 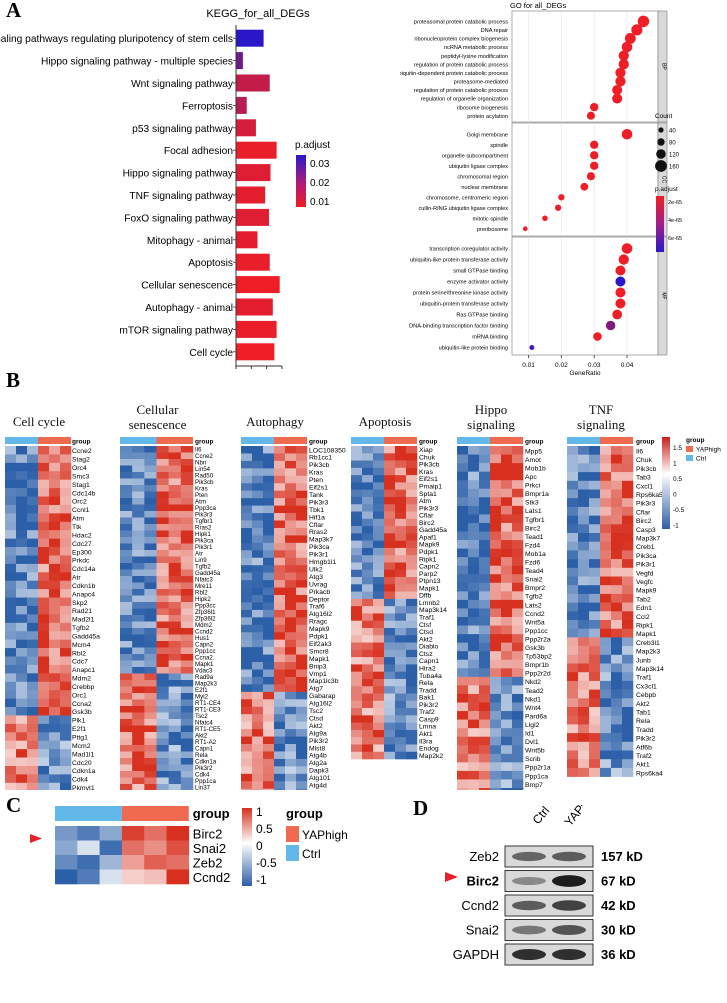 I want to click on heatmap-gene-label: Akt2, so click(x=316, y=726).